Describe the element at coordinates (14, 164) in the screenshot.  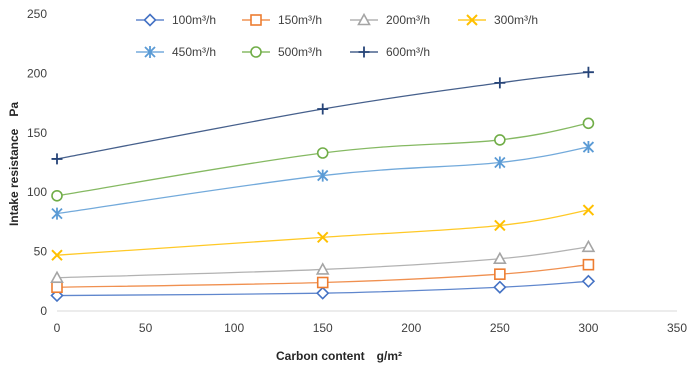
I see `y-axis-title: Intake resistance Pa` at that location.